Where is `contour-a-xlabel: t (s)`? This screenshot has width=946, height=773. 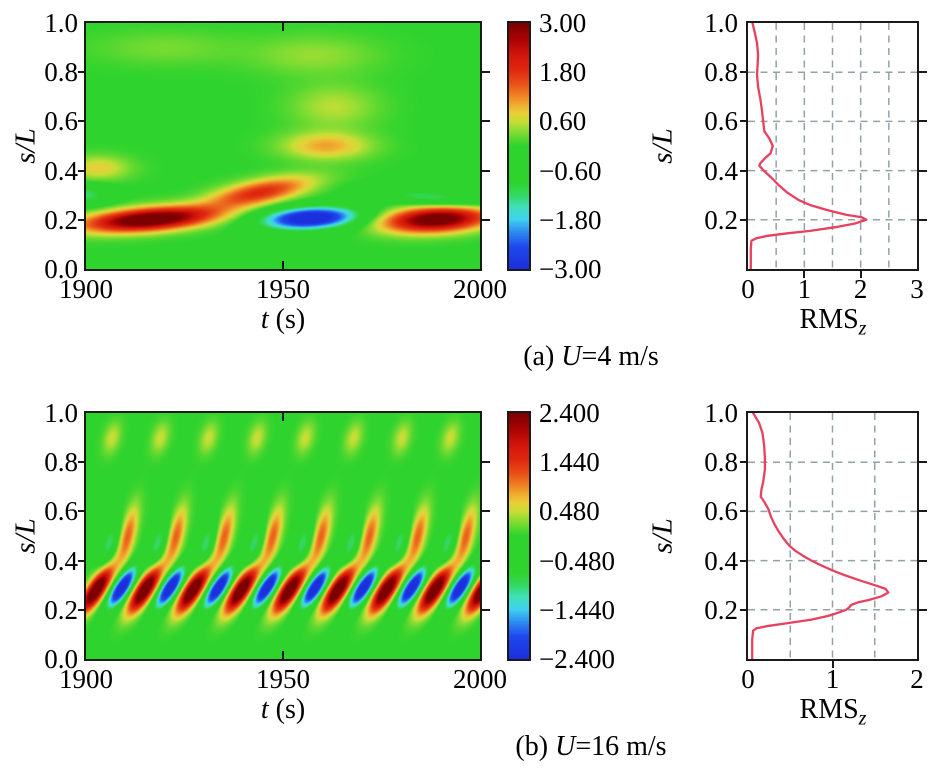
contour-a-xlabel: t (s) is located at coordinates (283, 320).